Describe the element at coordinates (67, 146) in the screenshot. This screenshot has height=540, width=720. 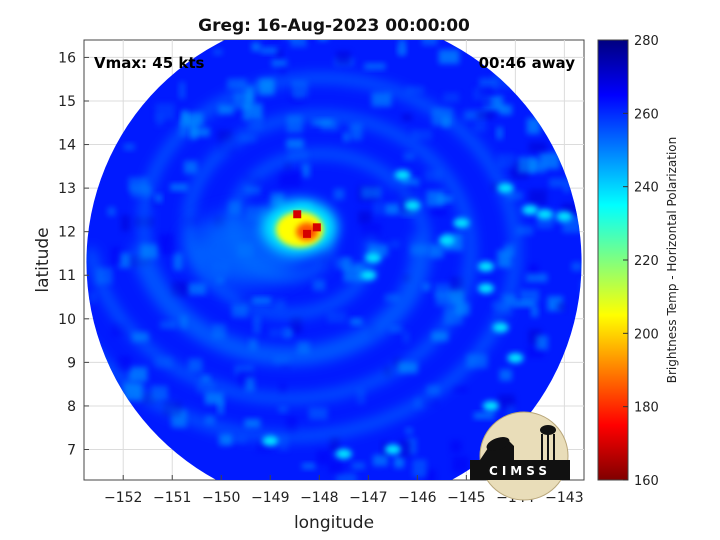
I see `y-tick-label: 14` at that location.